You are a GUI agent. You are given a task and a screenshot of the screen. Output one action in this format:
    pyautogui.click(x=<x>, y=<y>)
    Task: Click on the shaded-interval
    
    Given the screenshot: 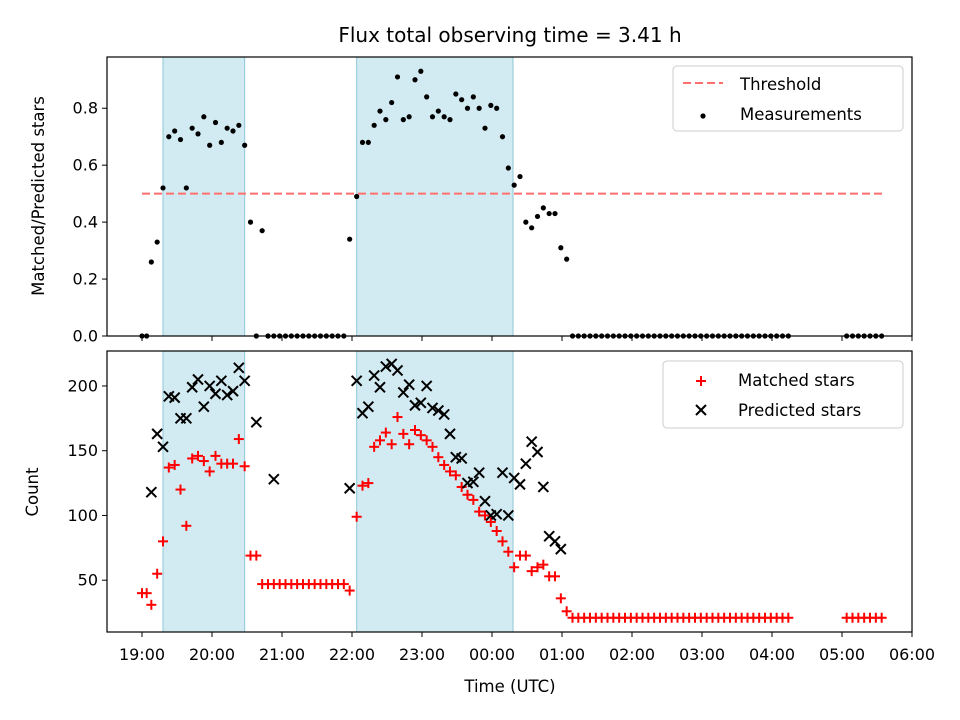 What is the action you would take?
    pyautogui.click(x=434, y=491)
    